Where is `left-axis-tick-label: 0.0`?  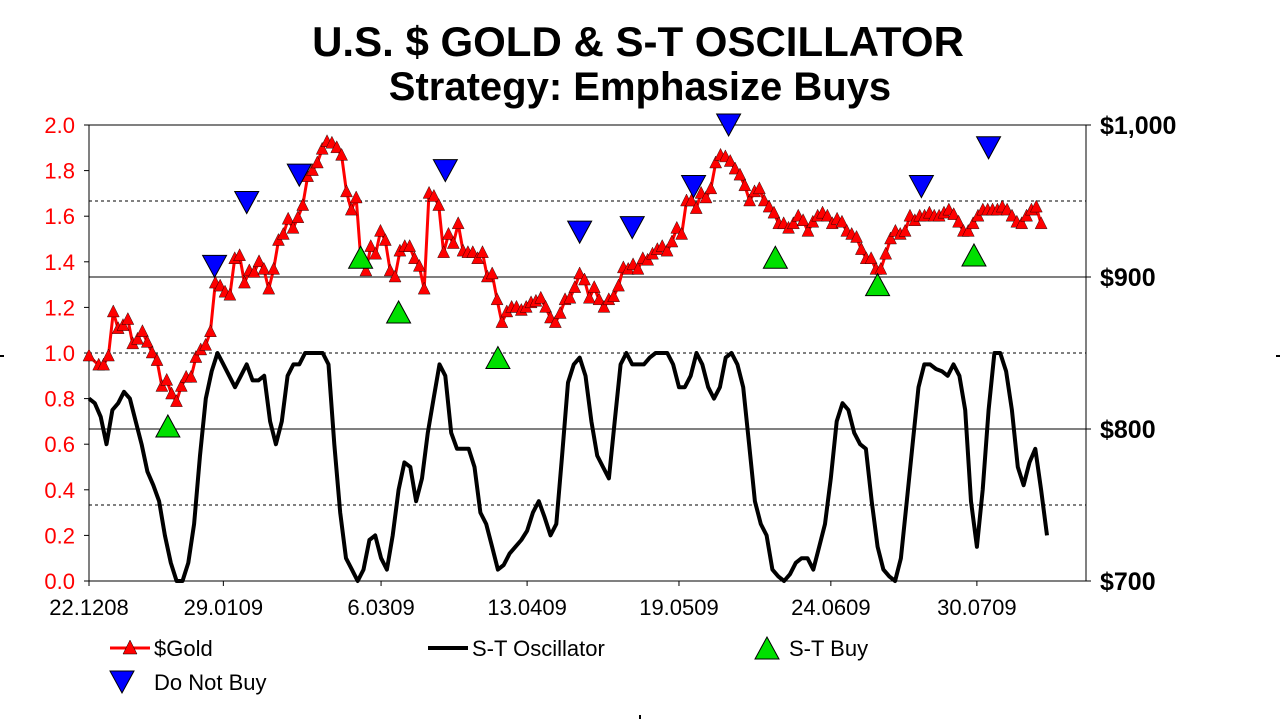
left-axis-tick-label: 0.0 is located at coordinates (59, 581).